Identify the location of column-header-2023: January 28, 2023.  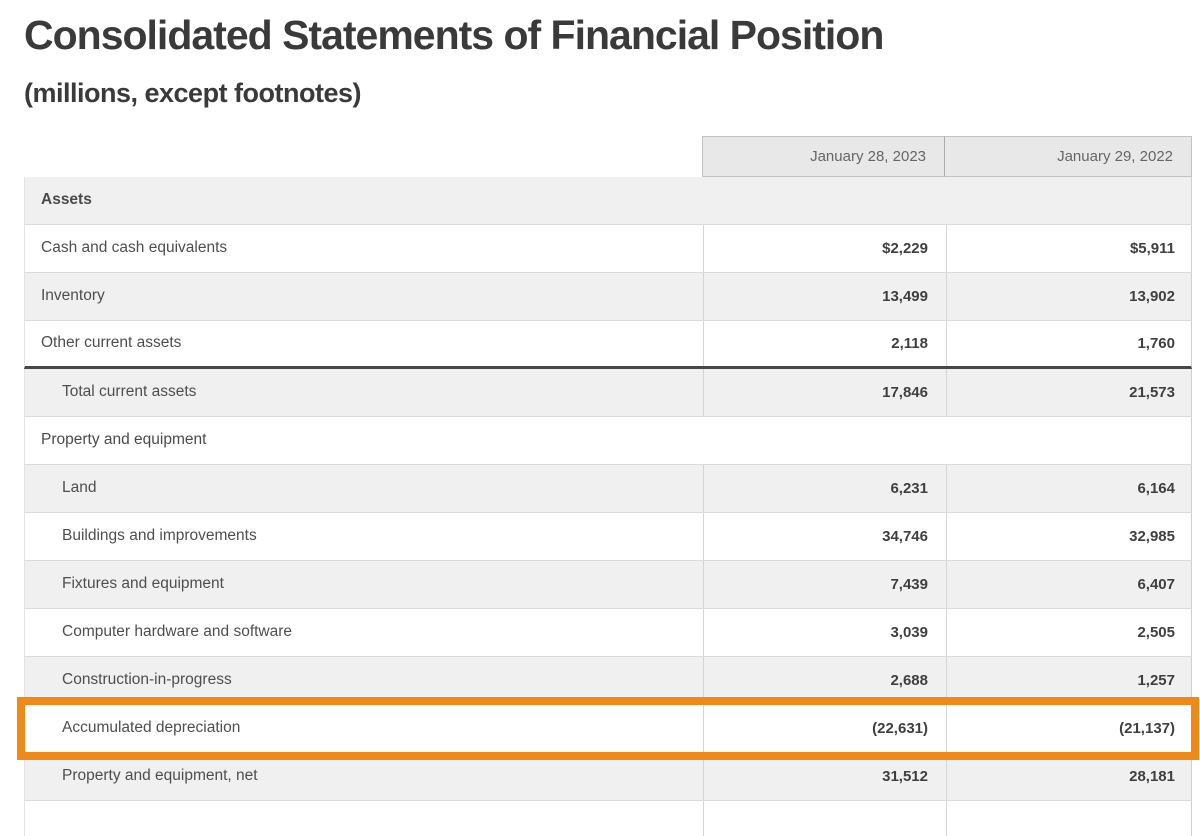
(823, 156).